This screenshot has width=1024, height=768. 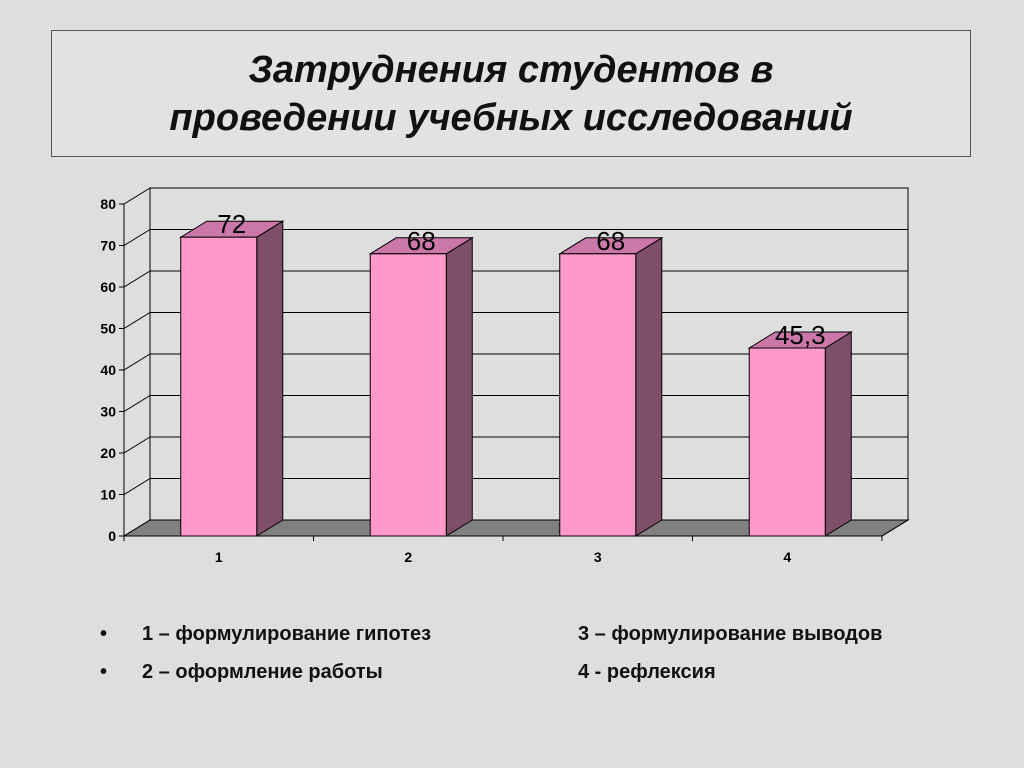 What do you see at coordinates (108, 412) in the screenshot?
I see `y-tick-label: 30` at bounding box center [108, 412].